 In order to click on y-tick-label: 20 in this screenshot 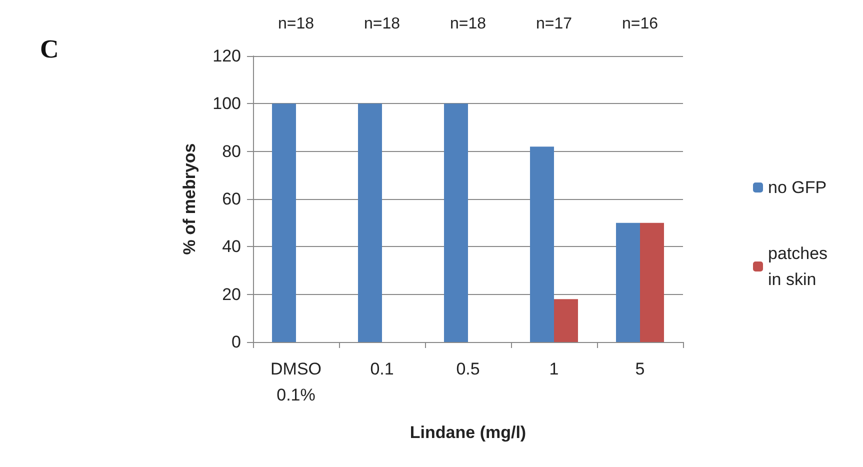, I will do `click(231, 294)`.